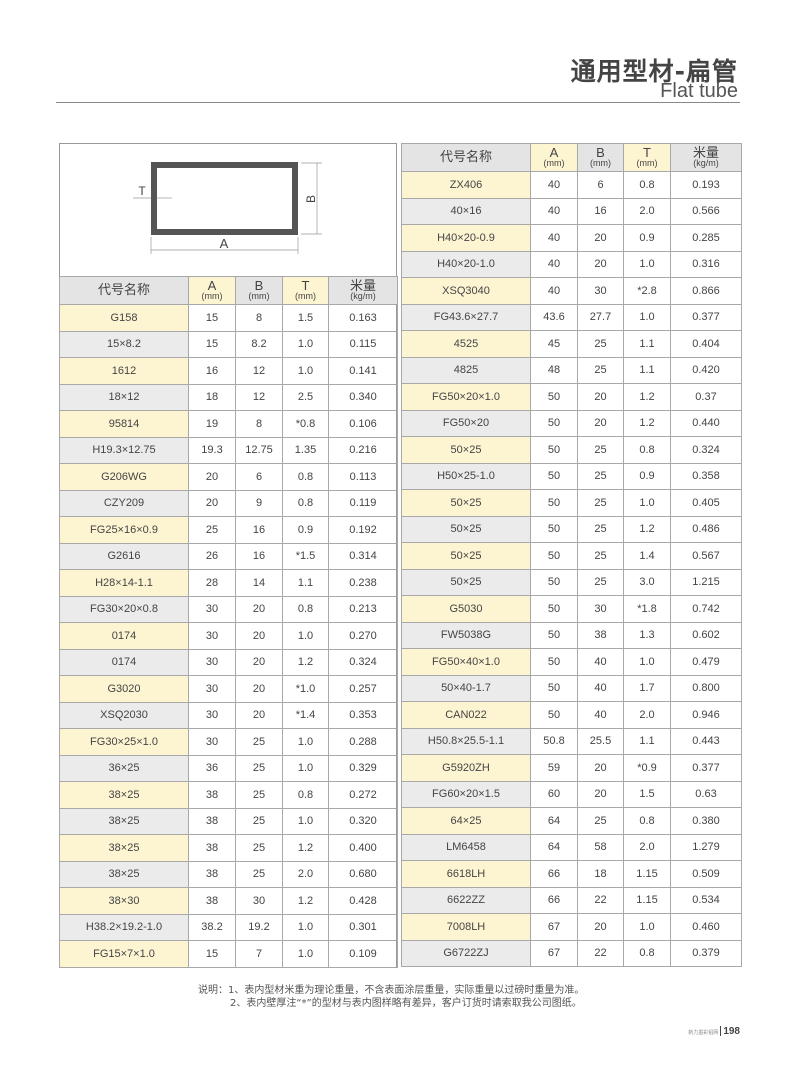  I want to click on cell-t: 1.7, so click(647, 688).